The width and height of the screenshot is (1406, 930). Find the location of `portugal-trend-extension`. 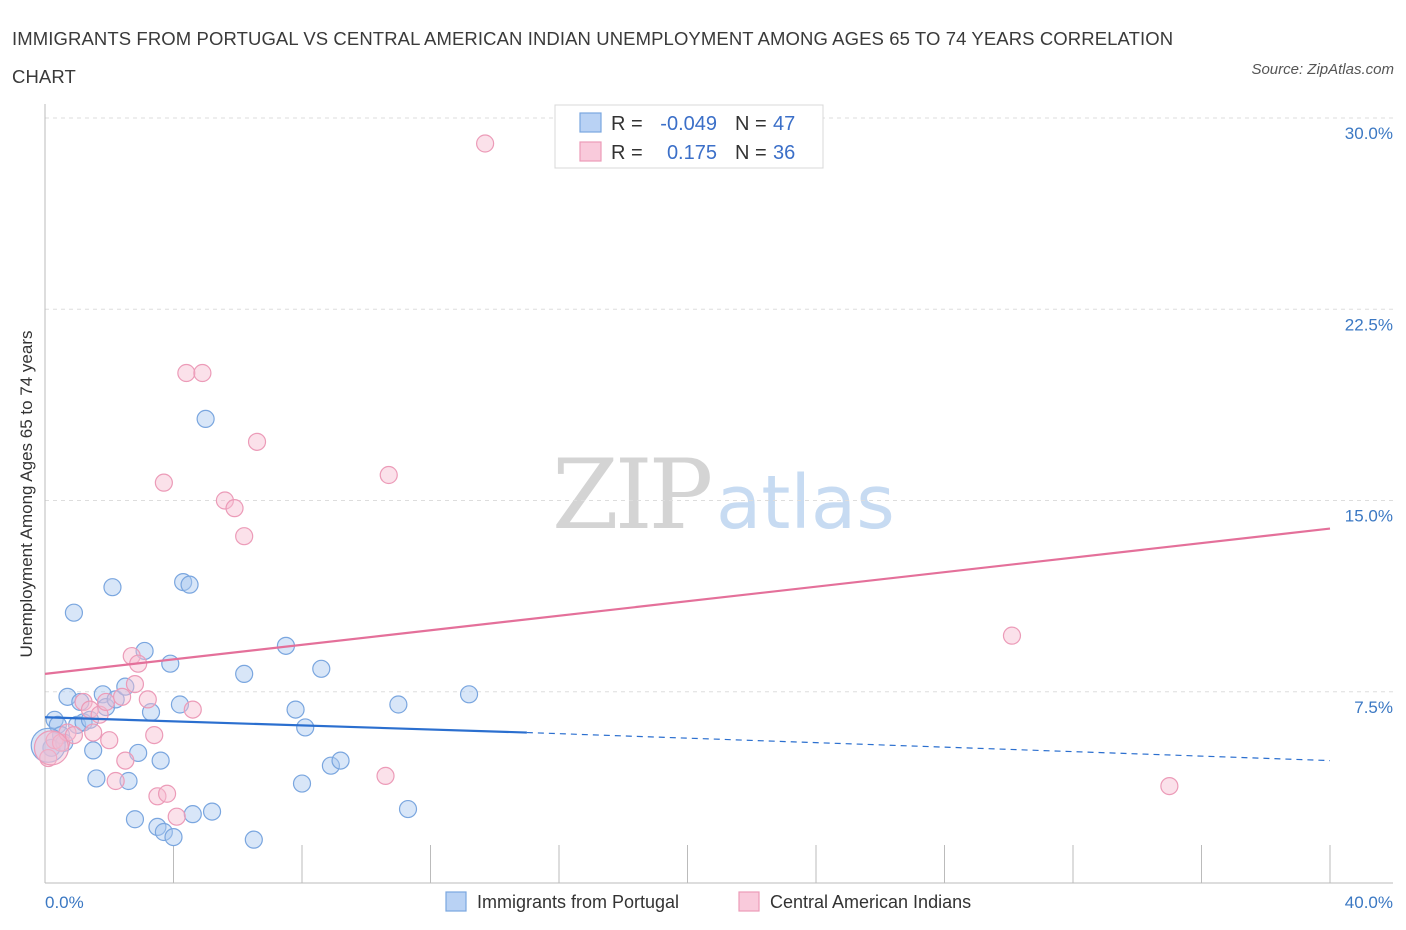

portugal-trend-extension is located at coordinates (928, 746).